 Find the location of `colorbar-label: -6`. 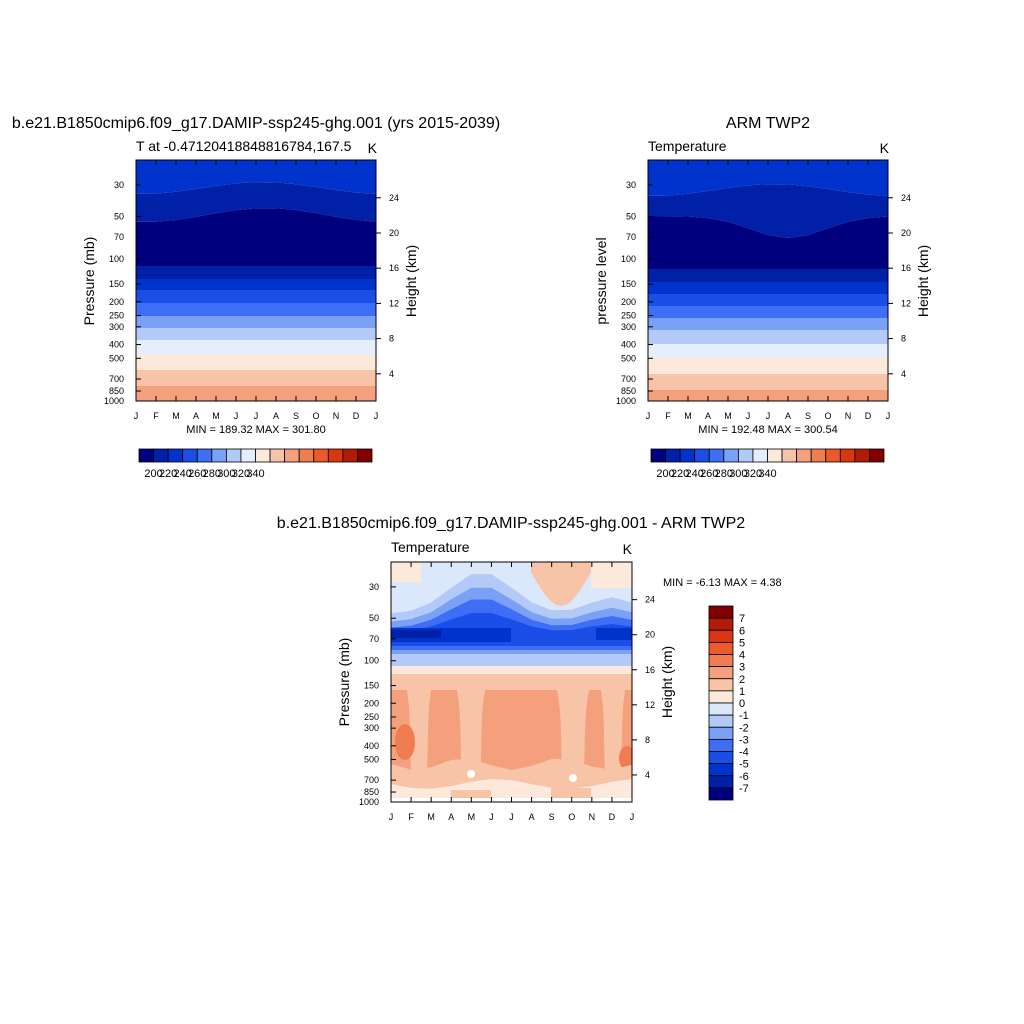

colorbar-label: -6 is located at coordinates (744, 777).